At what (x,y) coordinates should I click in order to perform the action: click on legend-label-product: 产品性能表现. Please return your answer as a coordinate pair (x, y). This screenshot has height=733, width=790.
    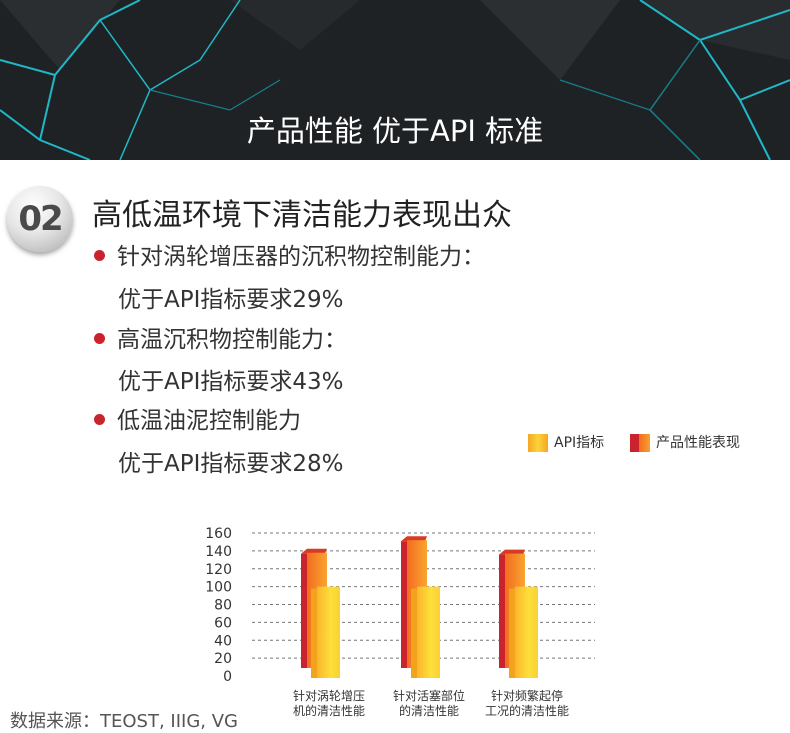
    Looking at the image, I should click on (698, 443).